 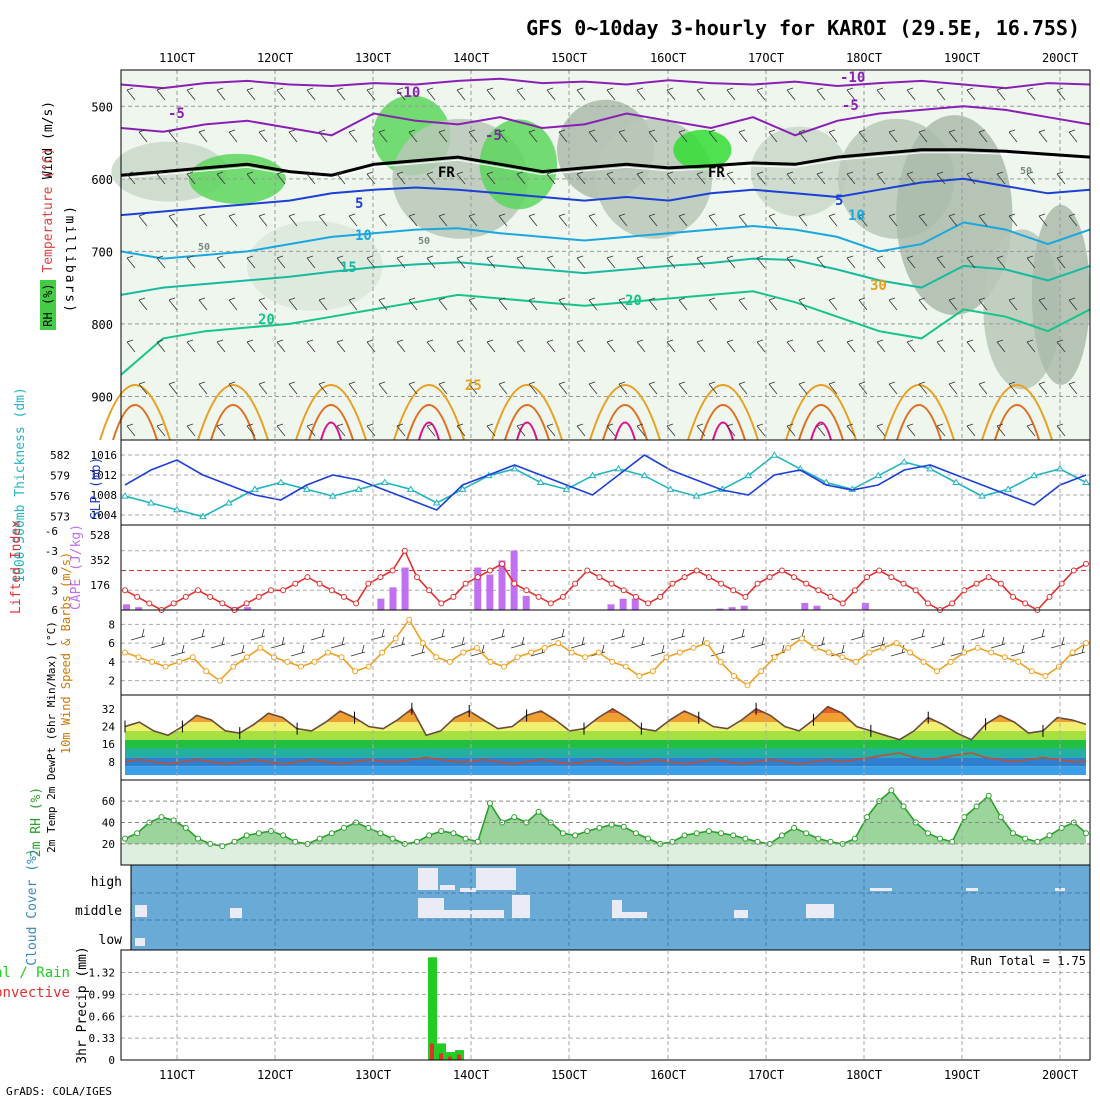 I want to click on isotherm-label: -10, so click(x=407, y=93).